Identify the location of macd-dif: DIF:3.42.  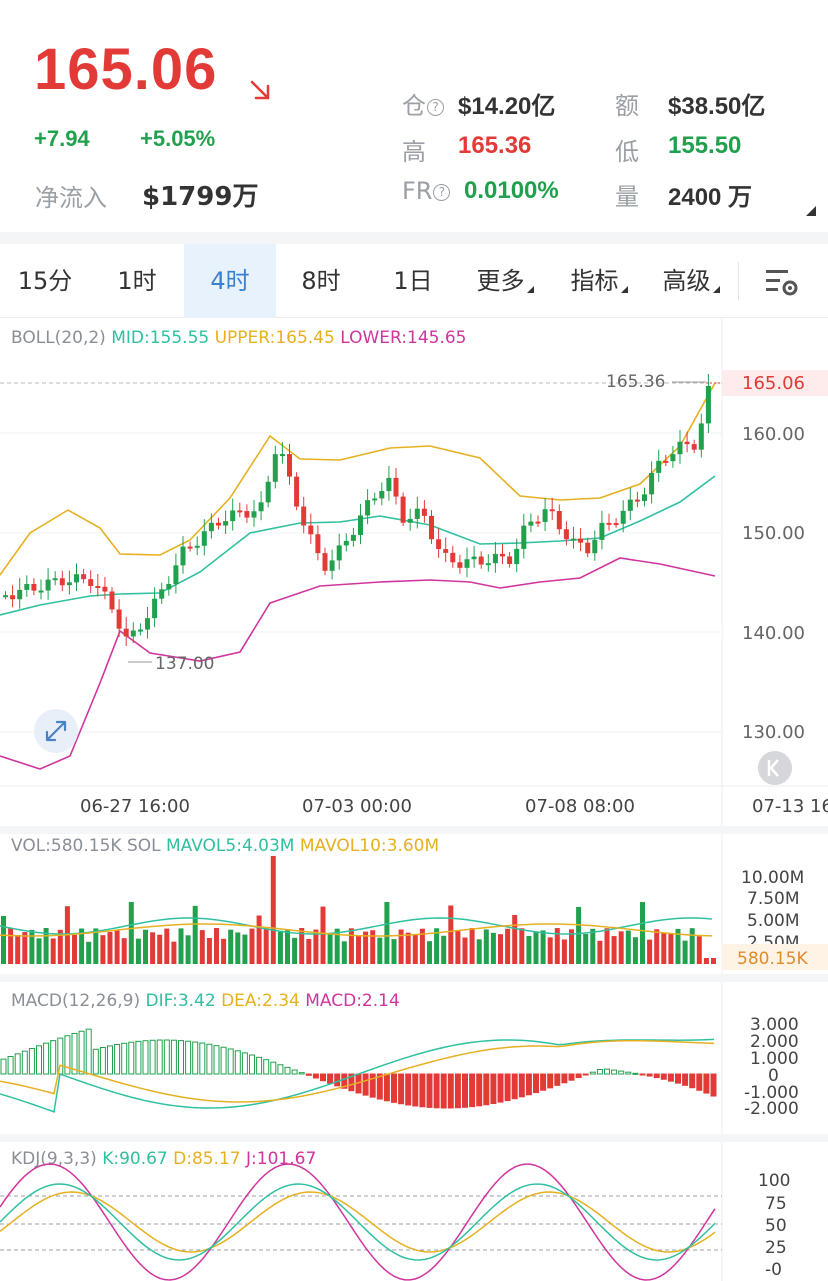
(180, 1001).